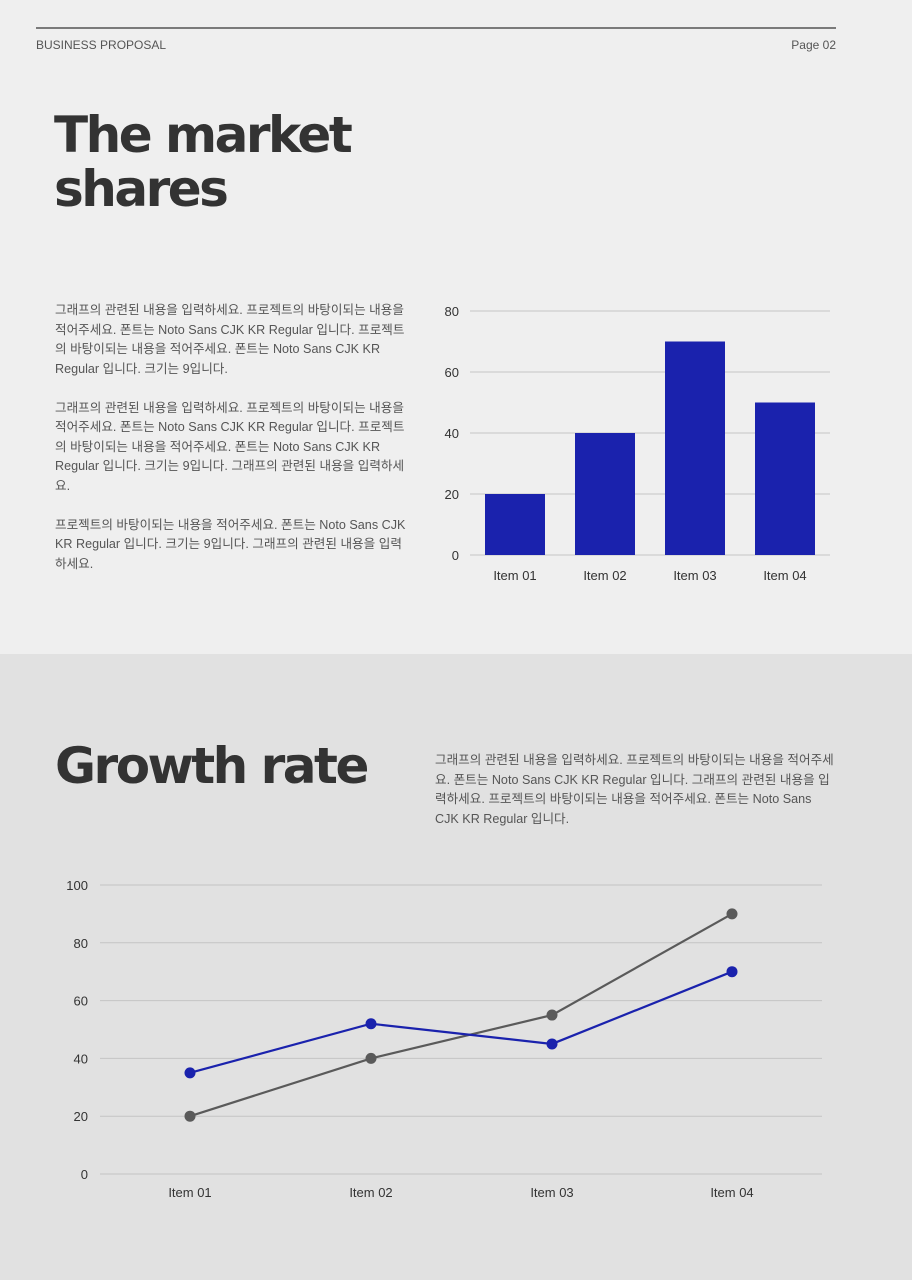 The height and width of the screenshot is (1280, 912). I want to click on market-shares-title: The market shares, so click(203, 162).